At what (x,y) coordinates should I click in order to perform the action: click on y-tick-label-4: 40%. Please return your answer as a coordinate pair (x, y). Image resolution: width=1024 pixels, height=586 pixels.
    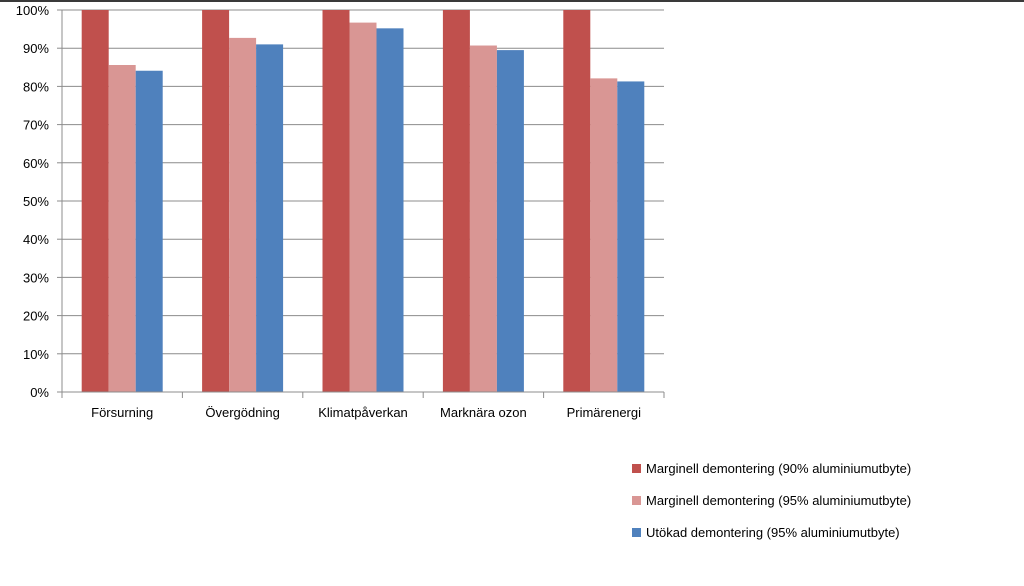
    Looking at the image, I should click on (36, 239).